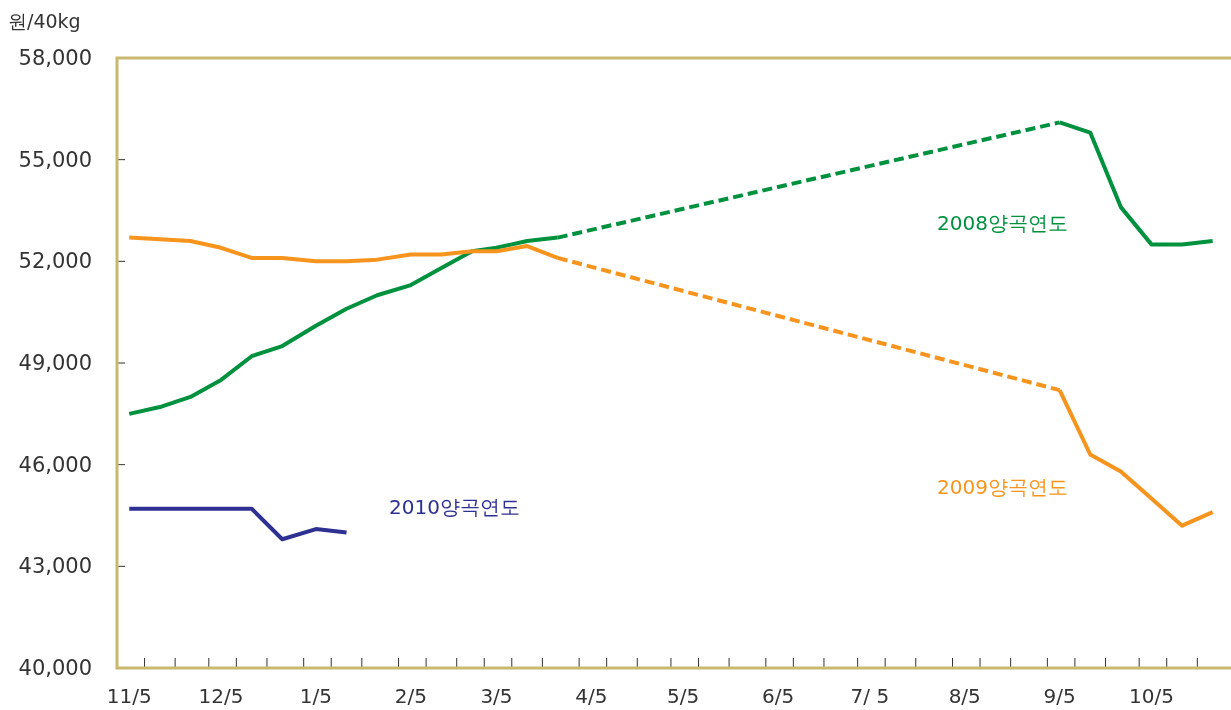 The height and width of the screenshot is (710, 1231). I want to click on x-tick-label: 12/5, so click(221, 696).